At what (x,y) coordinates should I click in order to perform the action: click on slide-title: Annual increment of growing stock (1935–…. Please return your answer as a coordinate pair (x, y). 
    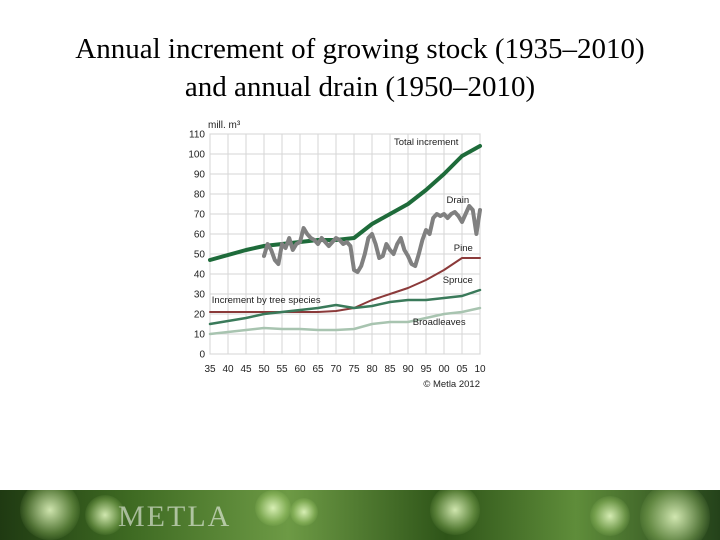
    Looking at the image, I should click on (360, 68).